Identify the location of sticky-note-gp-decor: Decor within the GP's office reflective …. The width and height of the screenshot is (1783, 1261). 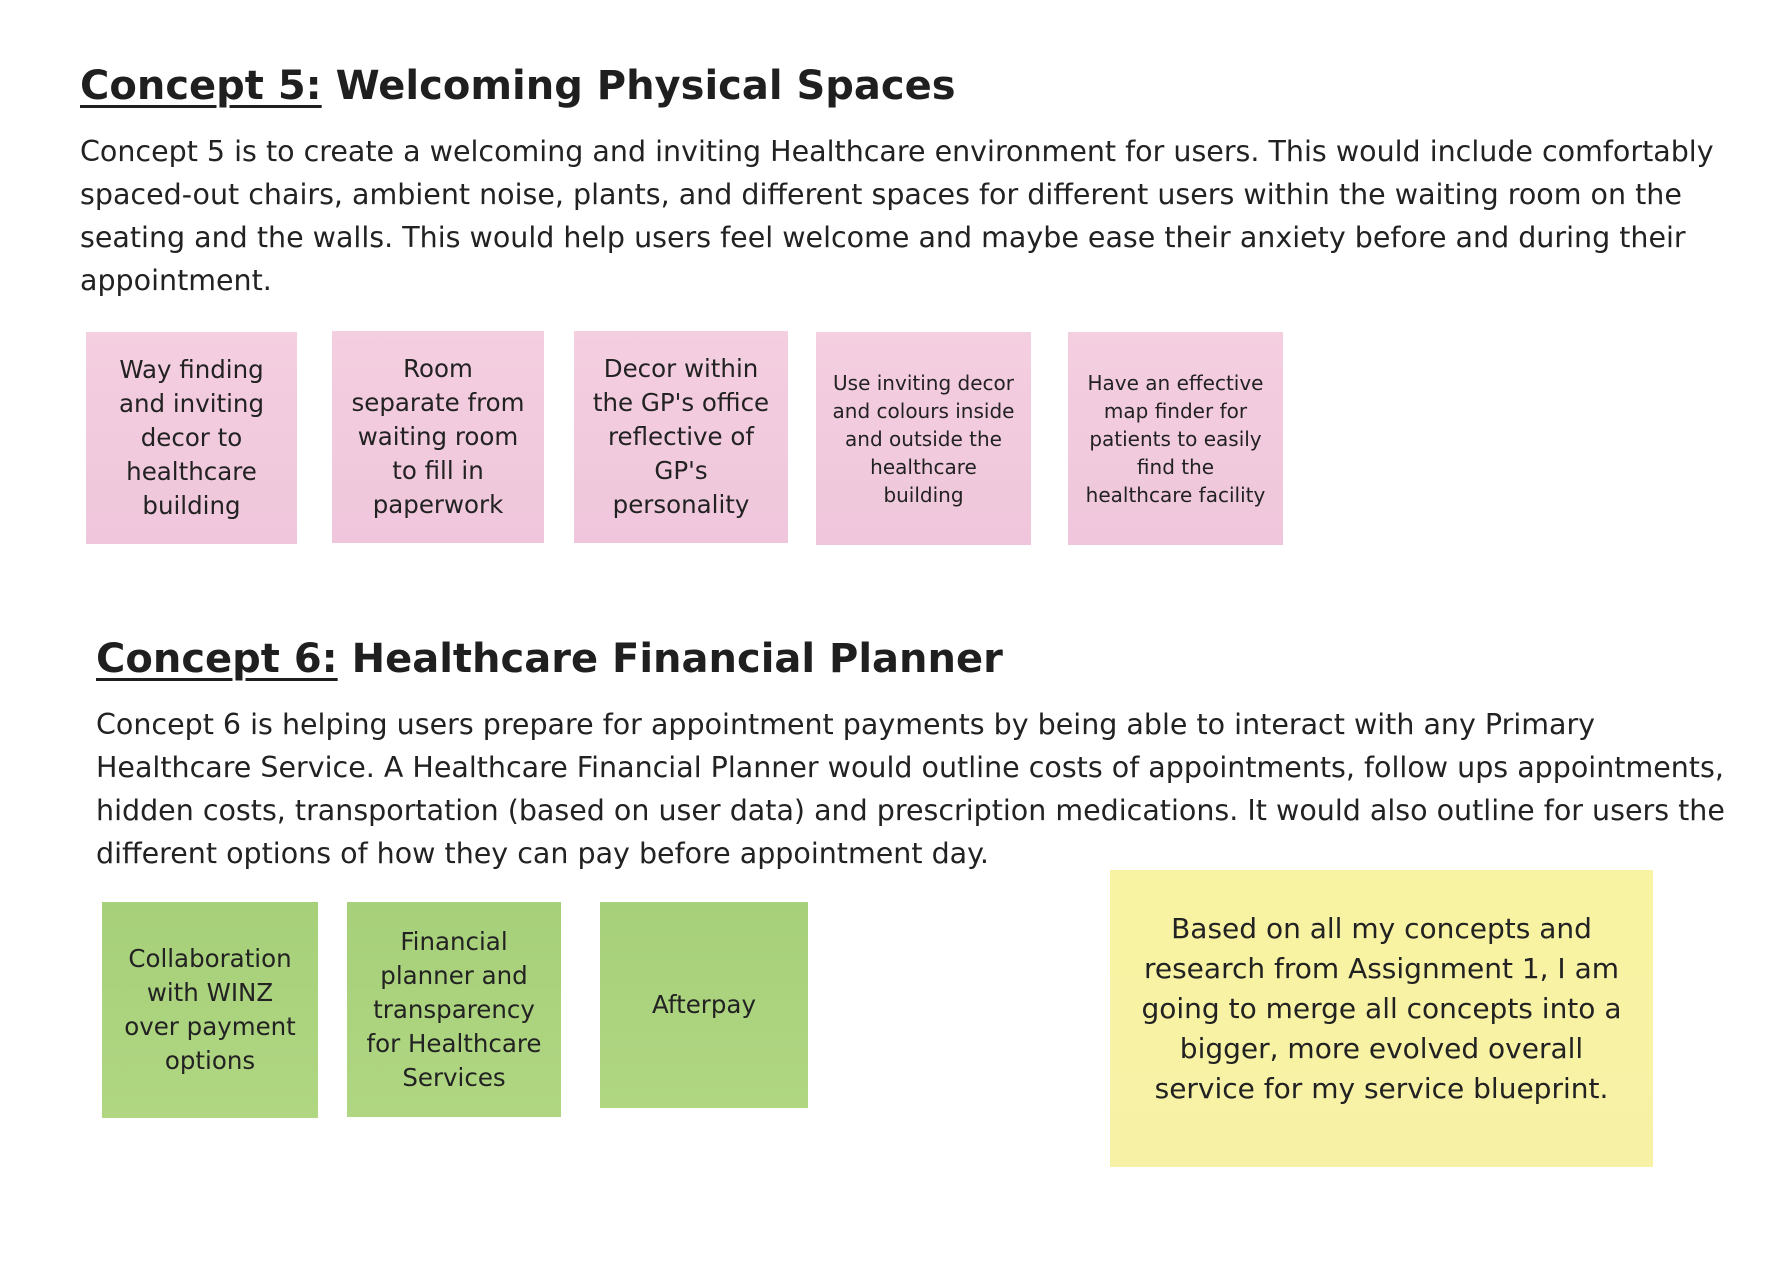
(681, 437).